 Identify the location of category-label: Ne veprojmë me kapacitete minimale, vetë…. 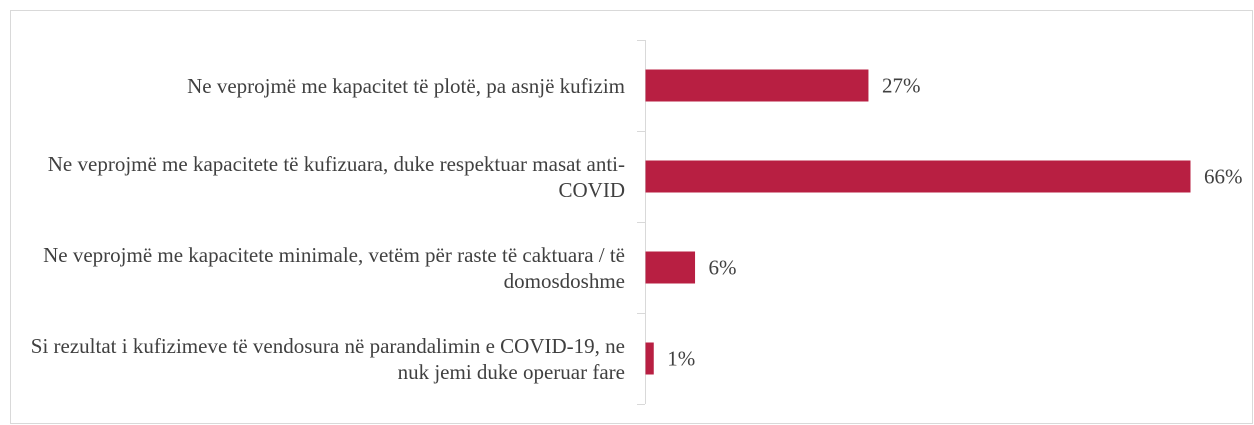
(334, 267).